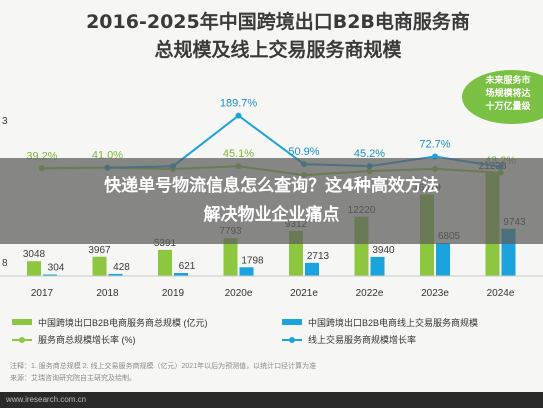 The height and width of the screenshot is (408, 543). What do you see at coordinates (507, 80) in the screenshot?
I see `callout-line-1: 未来服务市` at bounding box center [507, 80].